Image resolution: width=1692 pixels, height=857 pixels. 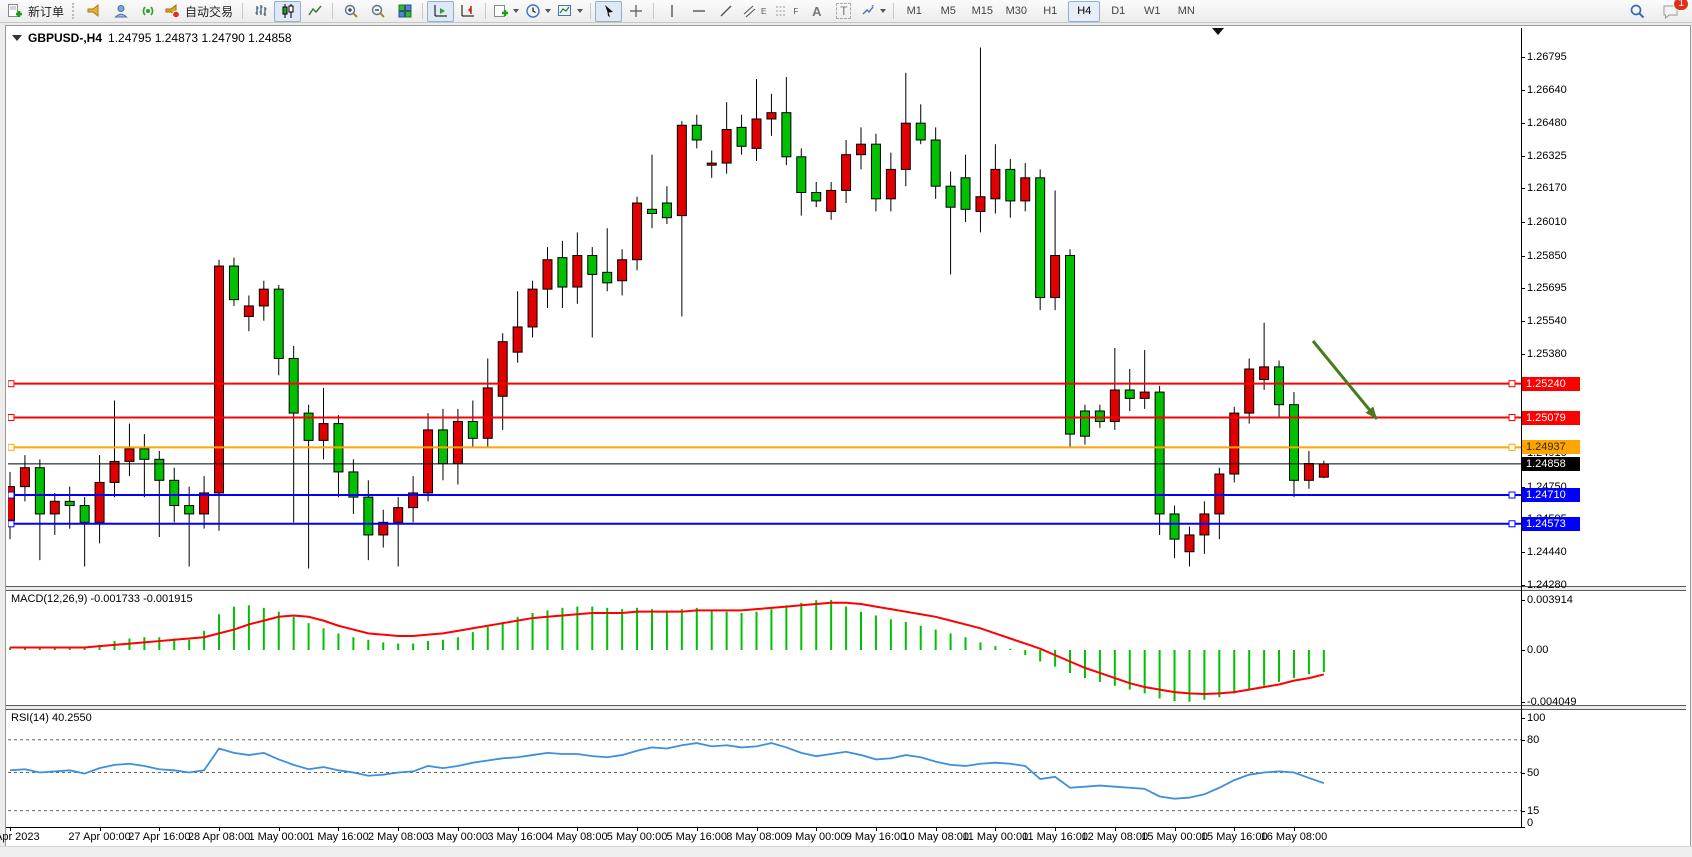 What do you see at coordinates (1050, 11) in the screenshot?
I see `timeframe-button-H1: H1` at bounding box center [1050, 11].